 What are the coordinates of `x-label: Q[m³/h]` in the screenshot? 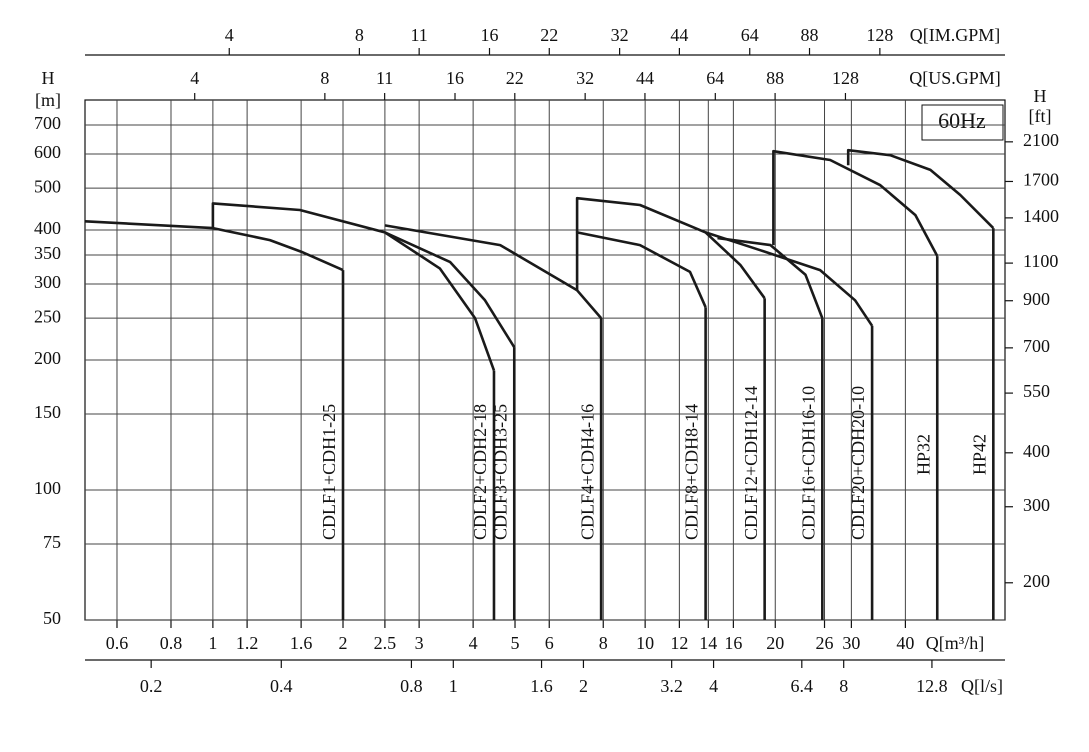 It's located at (955, 643).